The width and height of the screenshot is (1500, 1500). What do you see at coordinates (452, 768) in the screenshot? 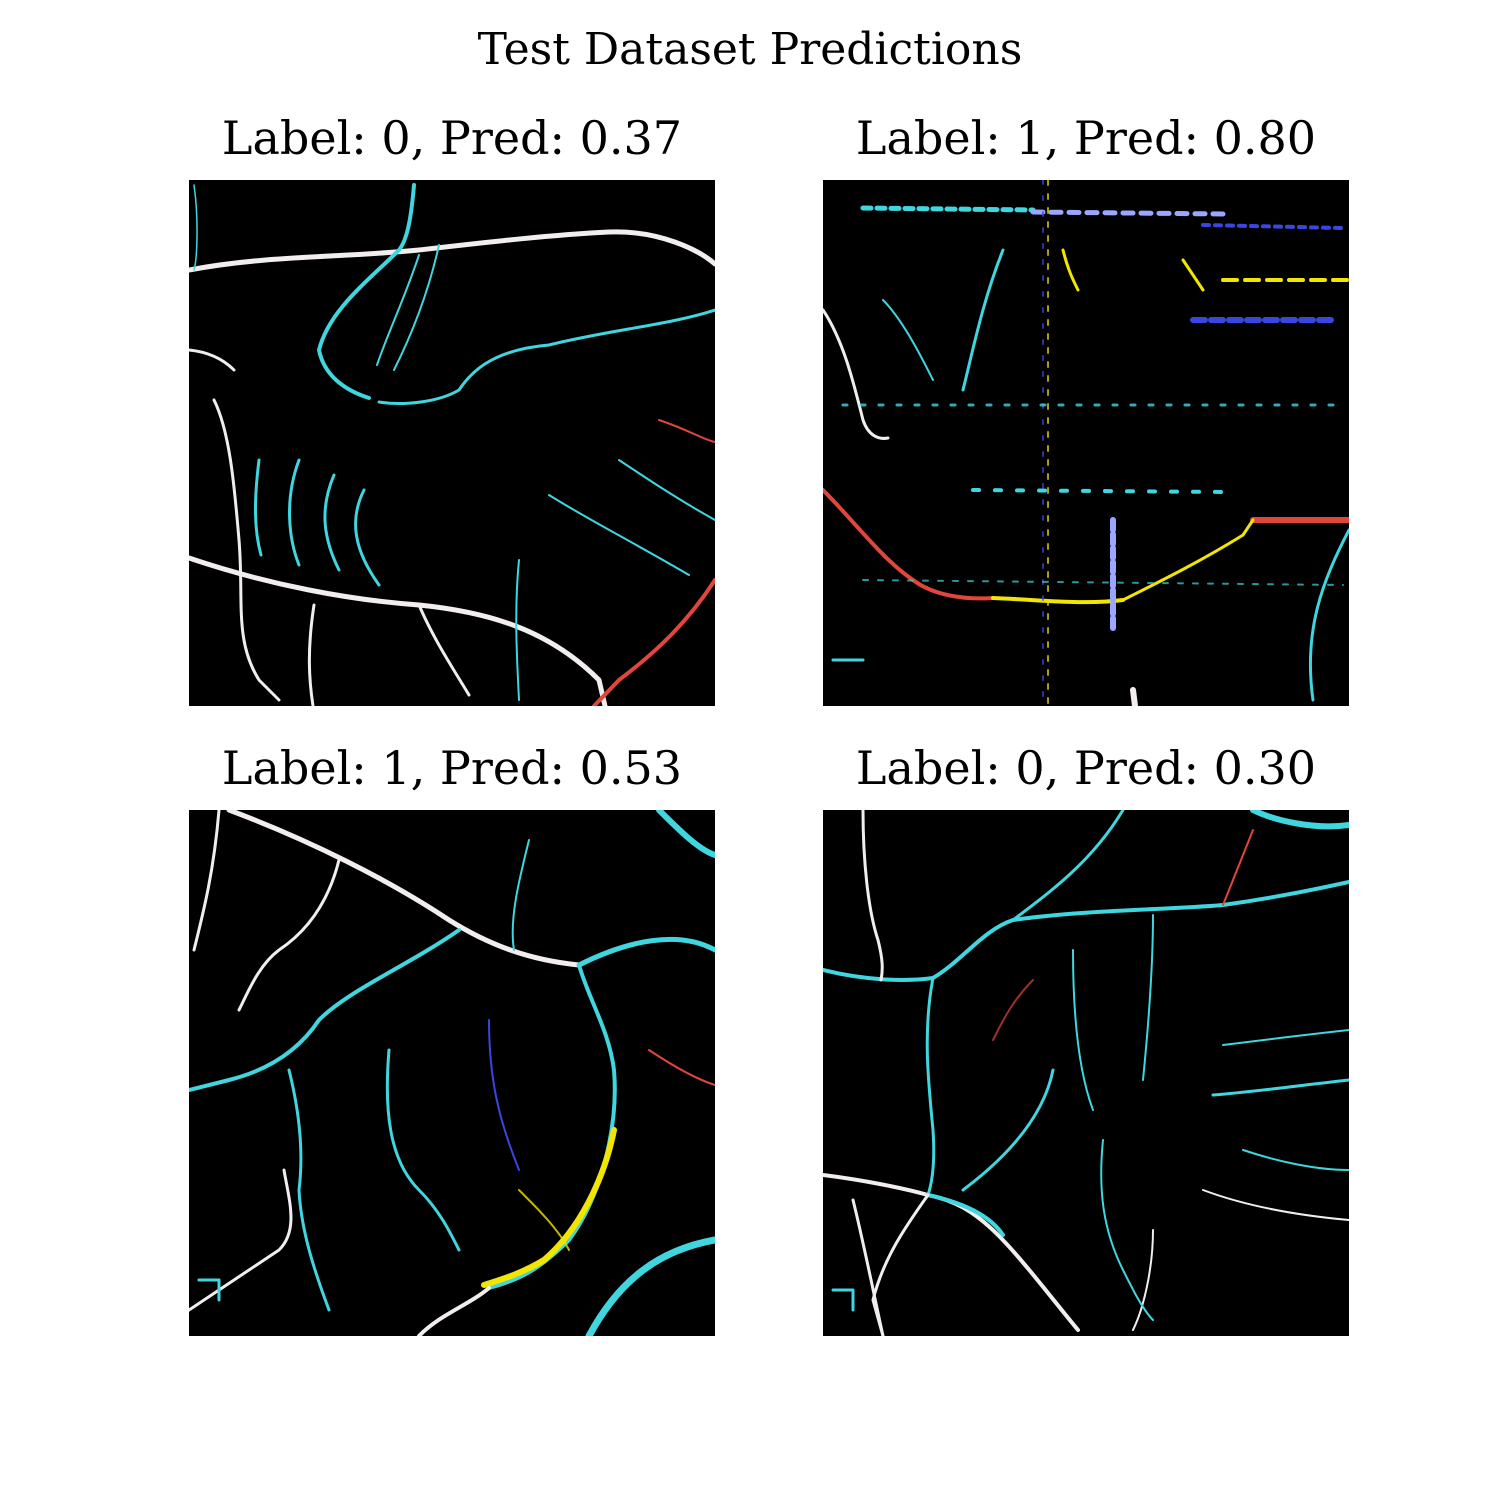
I see `panel-title: Label: 1, Pred: 0.53` at bounding box center [452, 768].